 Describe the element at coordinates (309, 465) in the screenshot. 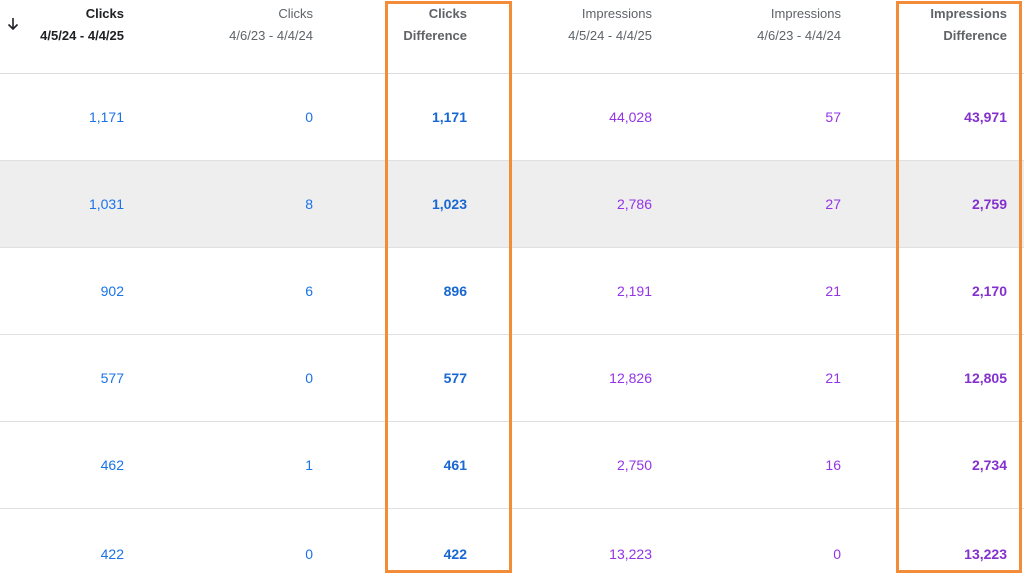

I see `clicks-previous-cell: 1` at that location.